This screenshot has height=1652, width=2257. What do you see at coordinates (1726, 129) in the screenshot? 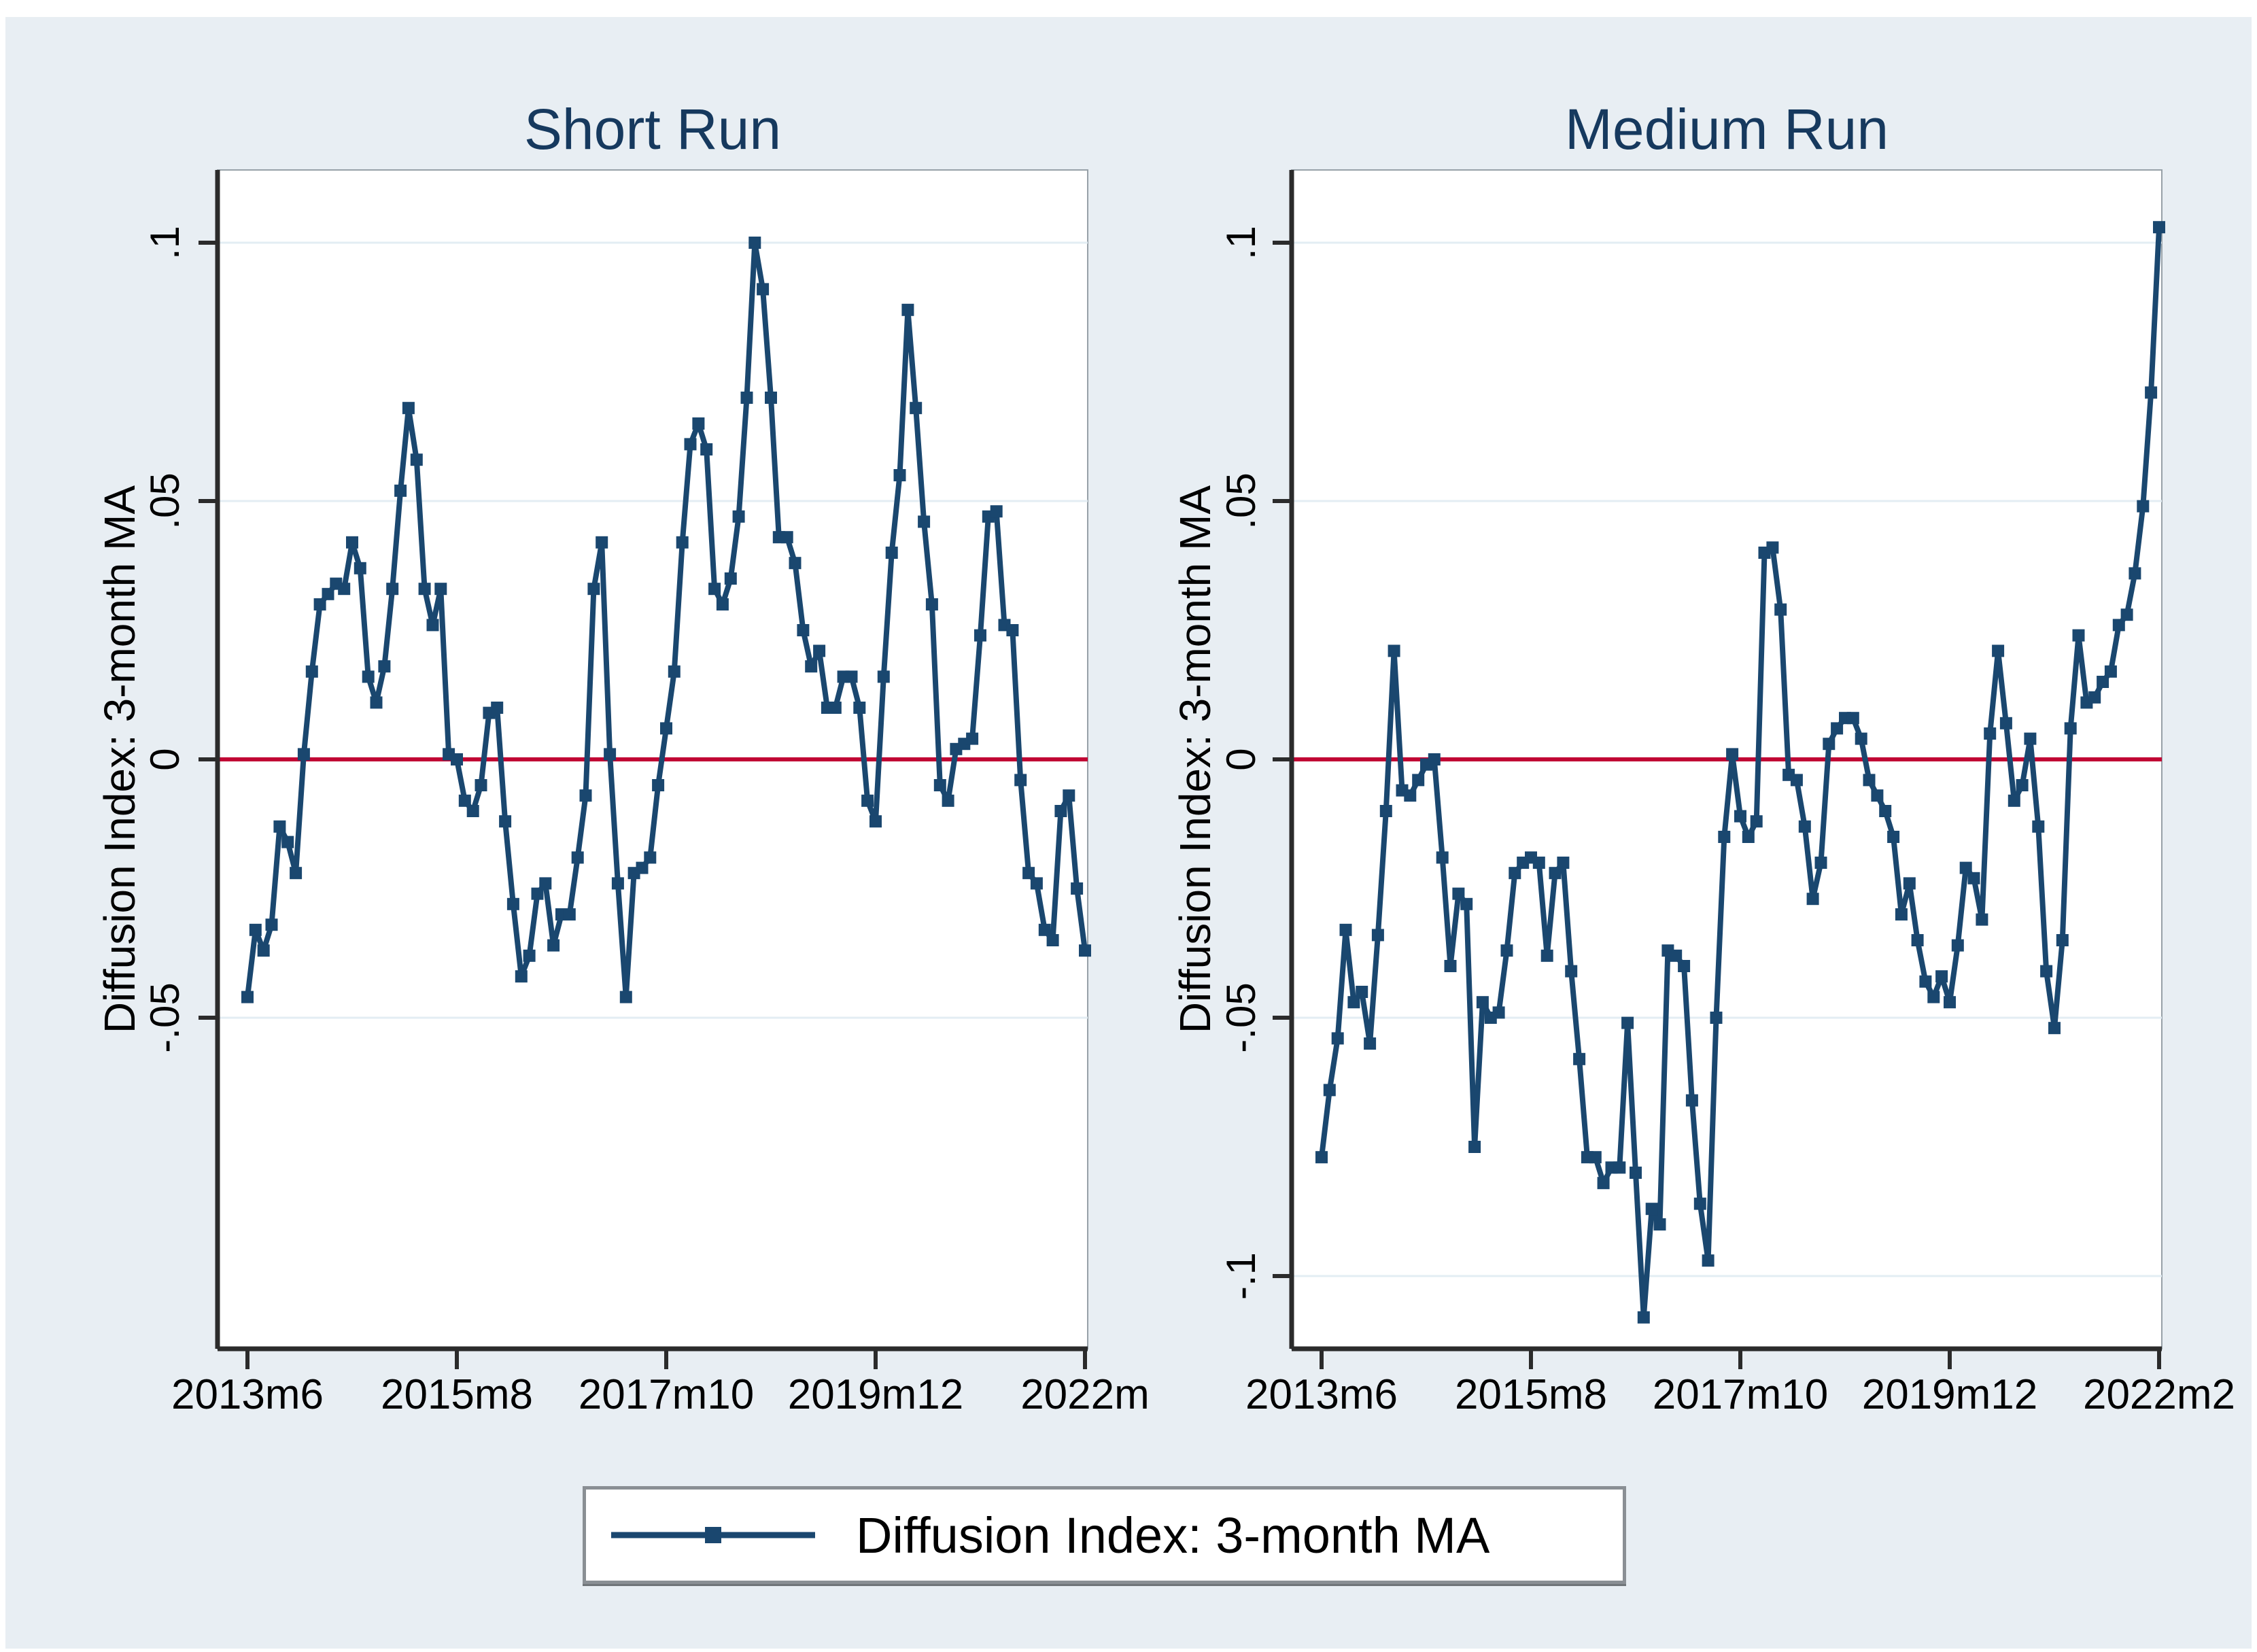
I see `panel-title-medium-run: Medium Run` at bounding box center [1726, 129].